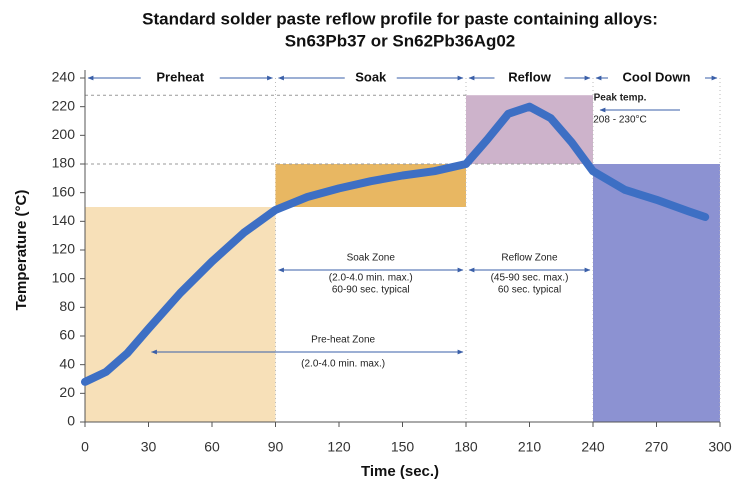 Image resolution: width=750 pixels, height=483 pixels. What do you see at coordinates (400, 40) in the screenshot?
I see `chart-subtitle: Sn63Pb37 or Sn62Pb36Ag02` at bounding box center [400, 40].